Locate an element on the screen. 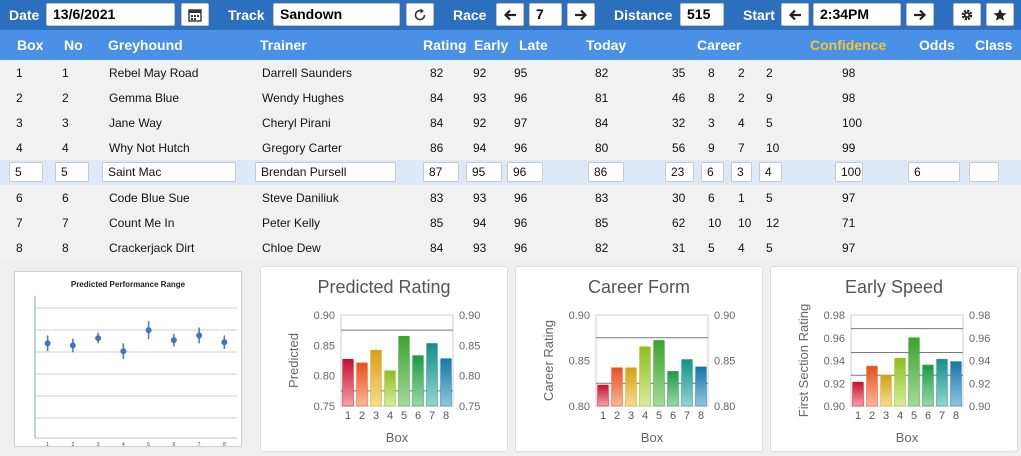 The image size is (1021, 456). col-odds: Odds is located at coordinates (937, 45).